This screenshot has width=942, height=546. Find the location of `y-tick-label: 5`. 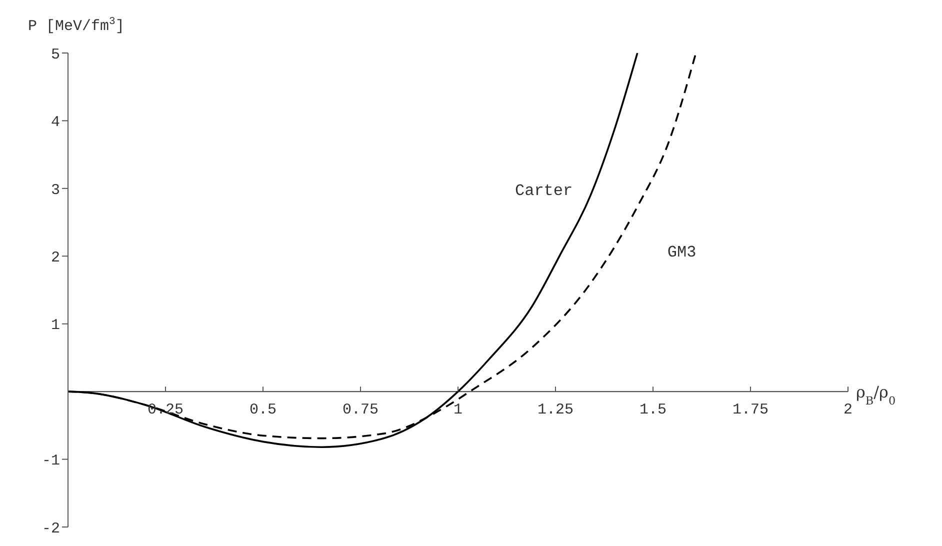

y-tick-label: 5 is located at coordinates (55, 55).